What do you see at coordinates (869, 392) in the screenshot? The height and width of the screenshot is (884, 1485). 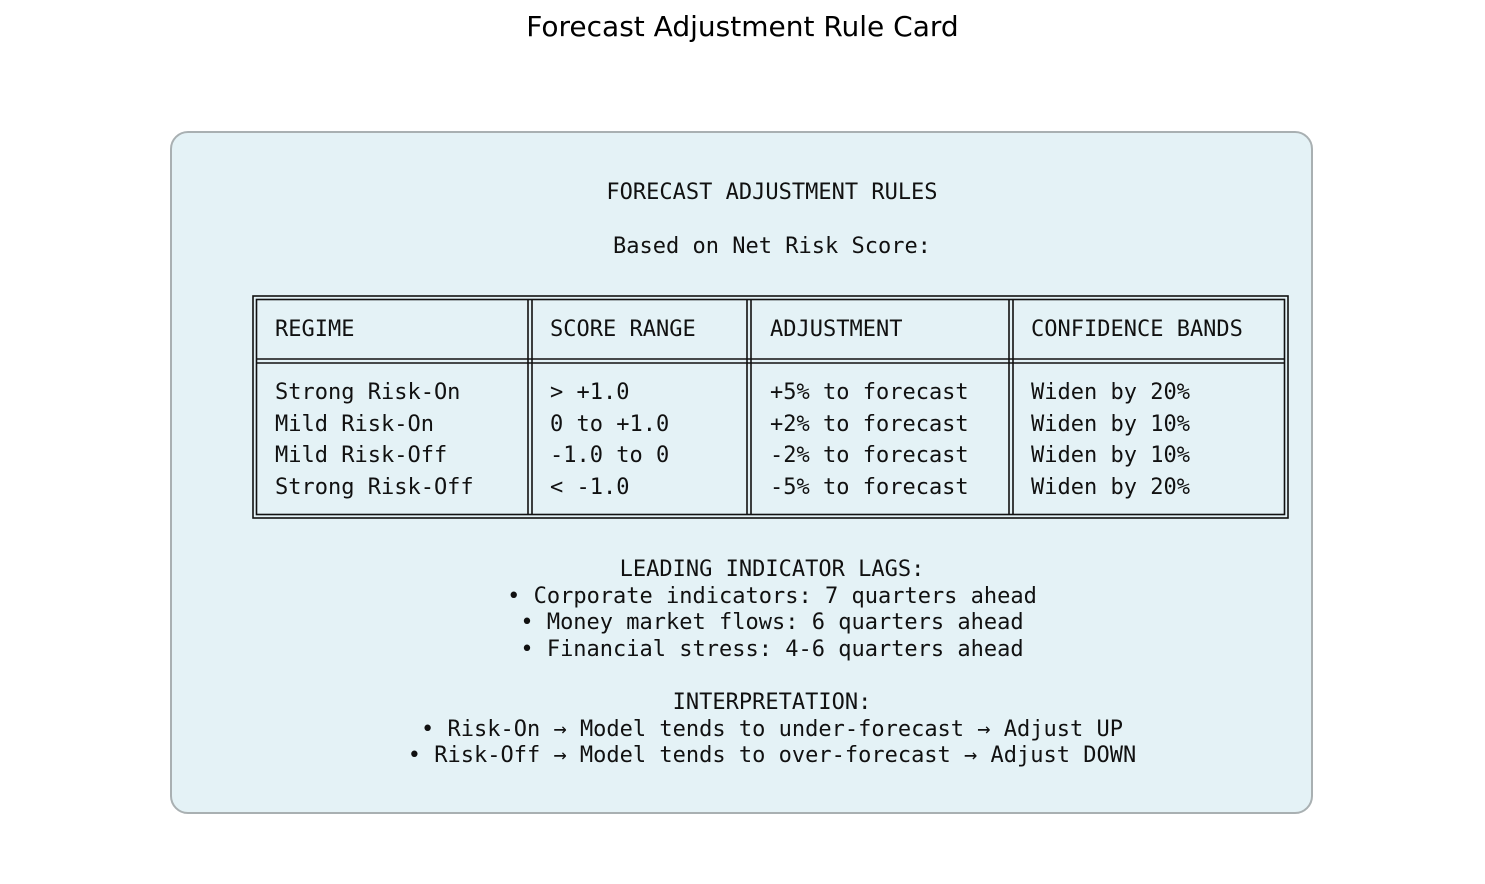 I see `table-cell-adjustment: +5% to forecast` at bounding box center [869, 392].